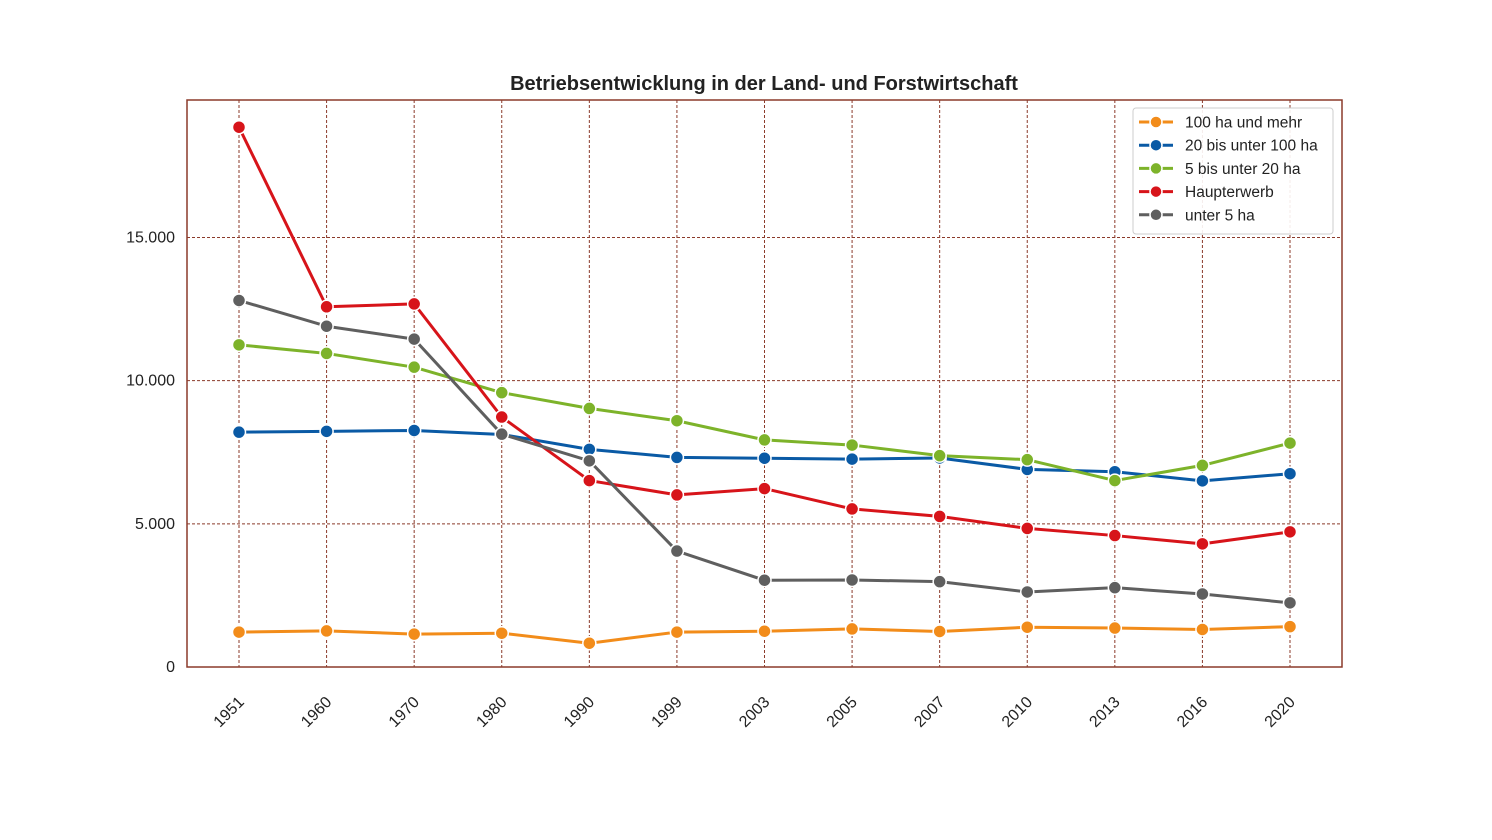 This screenshot has width=1492, height=840. What do you see at coordinates (754, 712) in the screenshot?
I see `x-tick-label: 2003` at bounding box center [754, 712].